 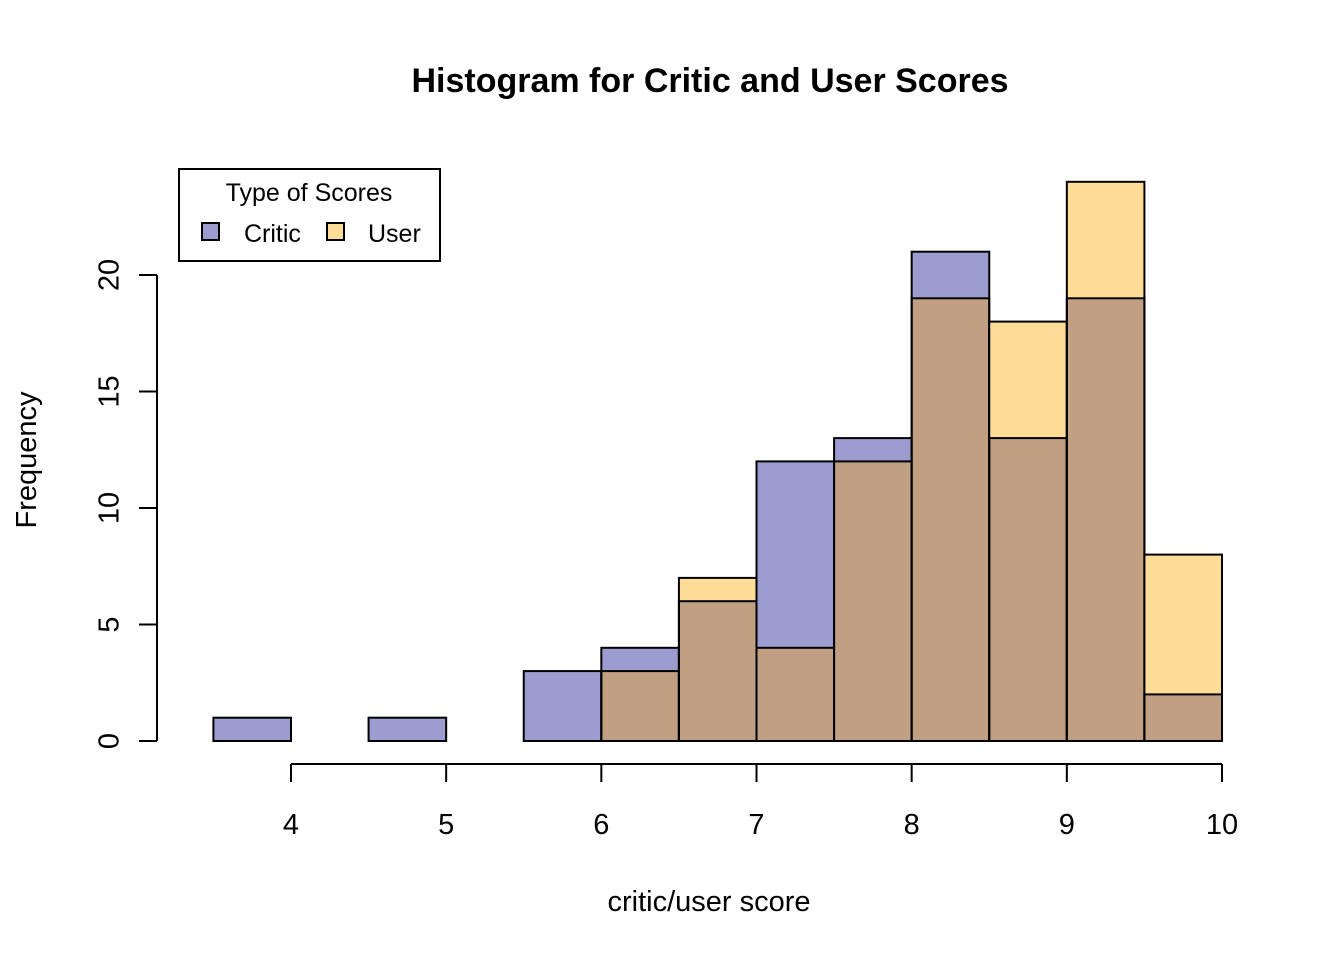 What do you see at coordinates (760, 802) in the screenshot?
I see `x-axis: 4 5 6 7 8 9 10` at bounding box center [760, 802].